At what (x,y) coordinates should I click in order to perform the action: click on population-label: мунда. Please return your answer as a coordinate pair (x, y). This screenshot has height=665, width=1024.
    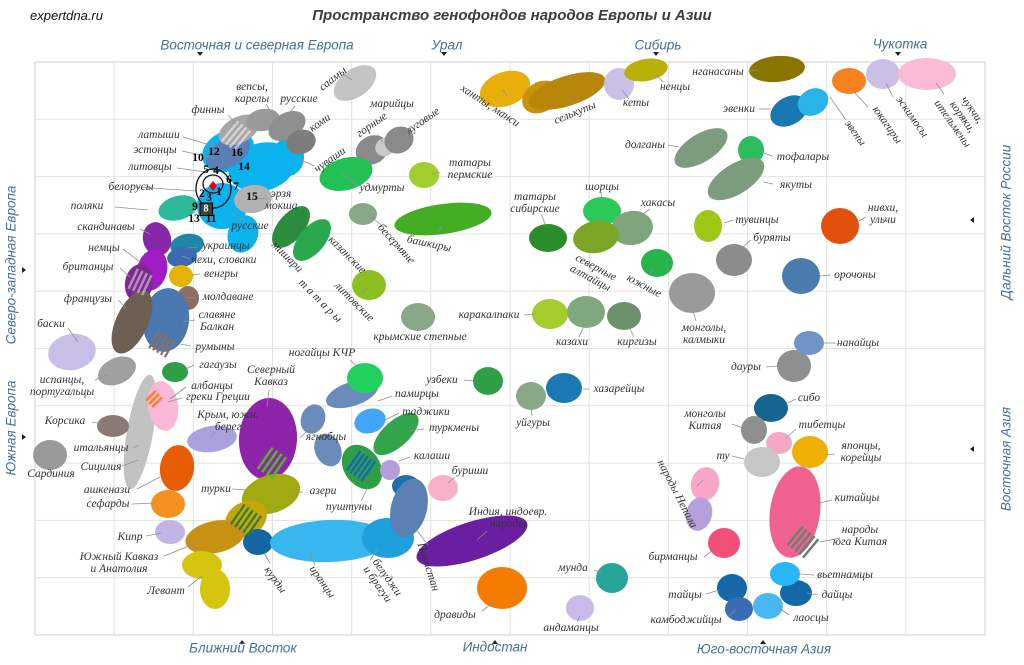
    Looking at the image, I should click on (573, 567).